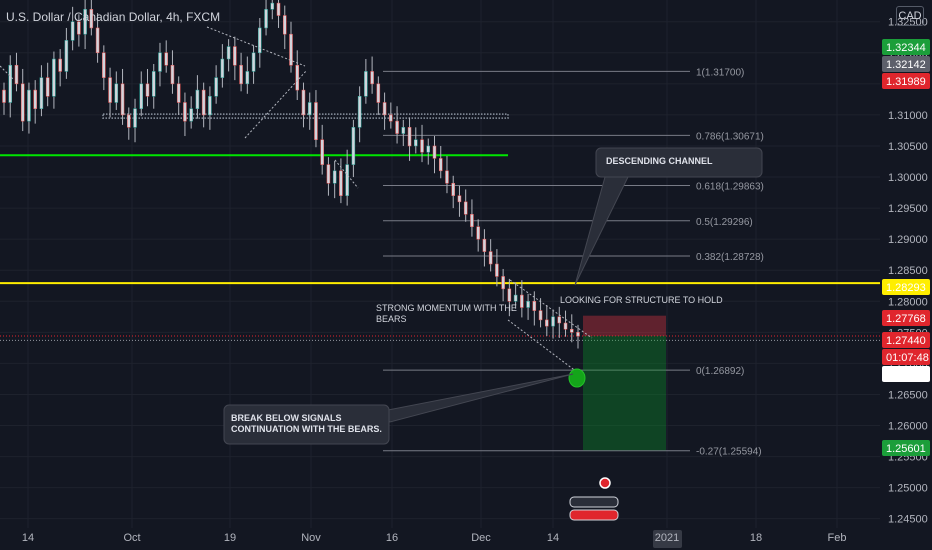 The width and height of the screenshot is (932, 550). I want to click on time-tick-label: 14, so click(553, 538).